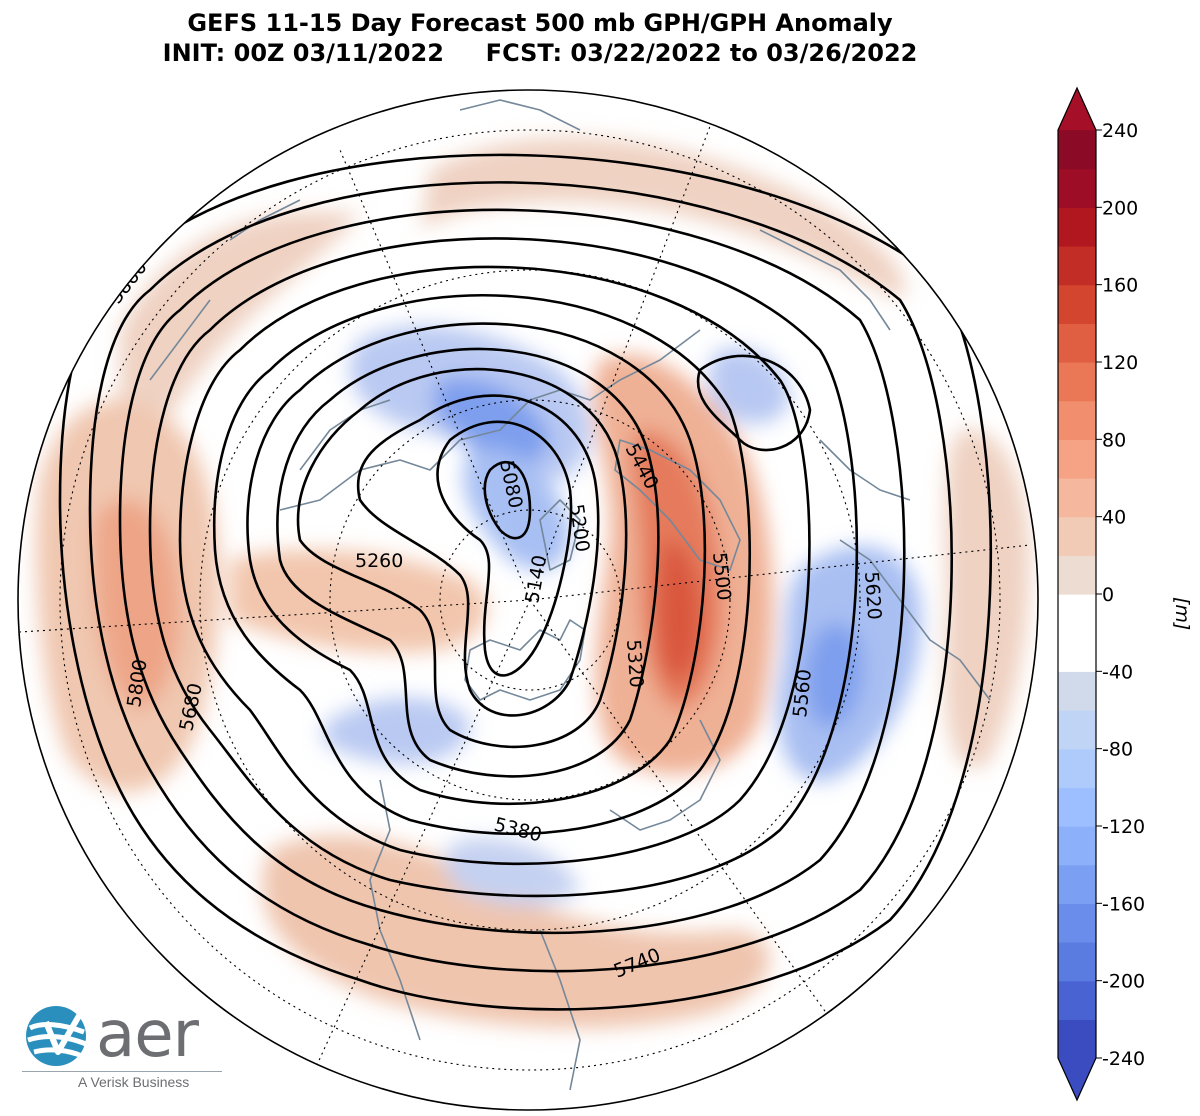 The image size is (1200, 1116). What do you see at coordinates (396, 730) in the screenshot?
I see `anomaly-neg-sw` at bounding box center [396, 730].